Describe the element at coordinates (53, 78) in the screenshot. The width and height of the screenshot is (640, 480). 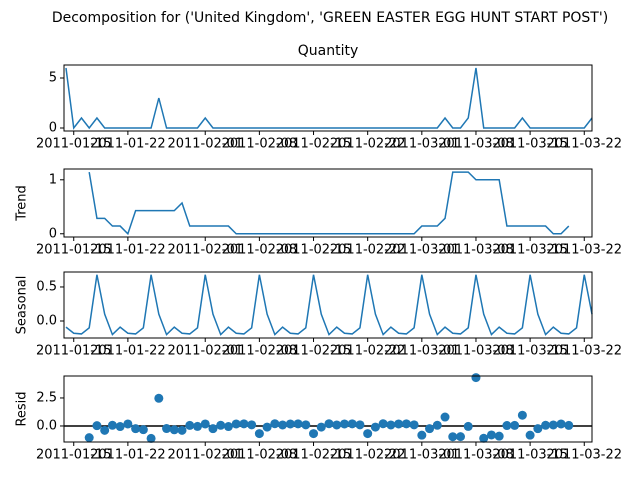
I see `y-tick-label: 5` at that location.